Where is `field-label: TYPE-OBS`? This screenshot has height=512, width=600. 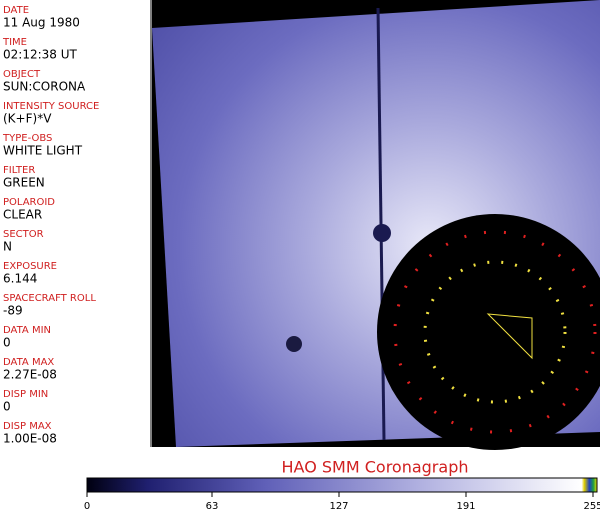
field-label: TYPE-OBS is located at coordinates (27, 138).